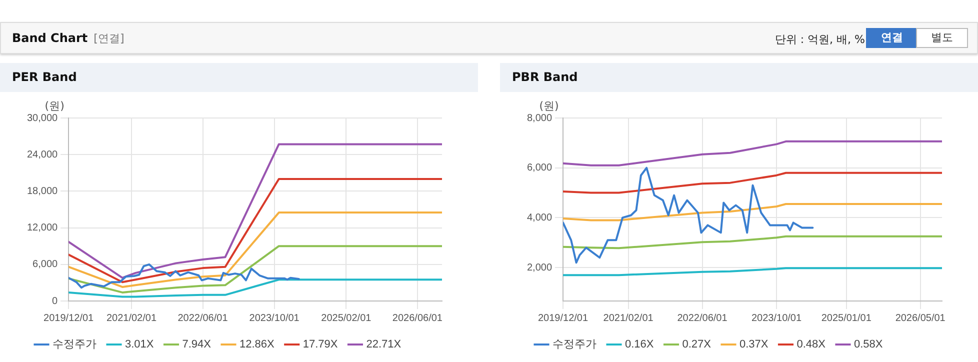  I want to click on x-tick-label: 2025/01/01, so click(846, 318).